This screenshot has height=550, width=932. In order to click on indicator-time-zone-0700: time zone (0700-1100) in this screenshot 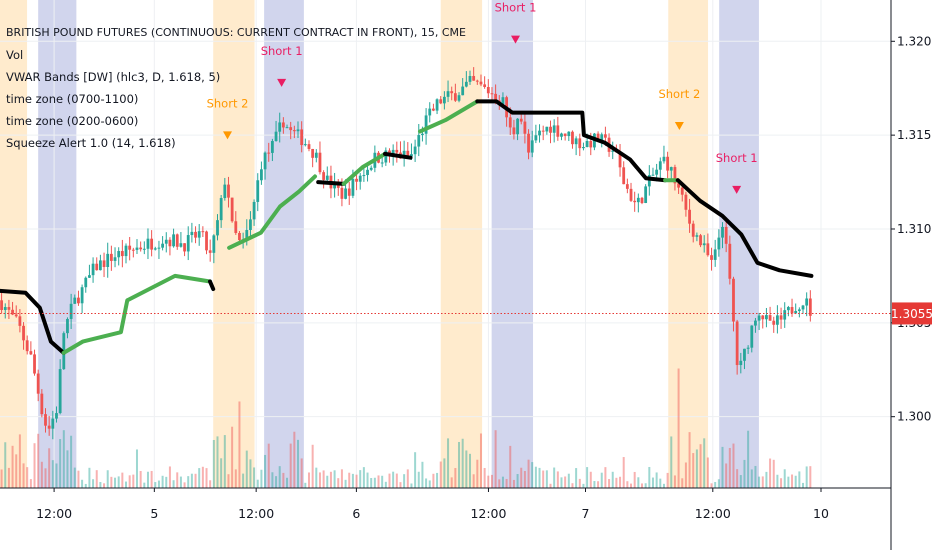, I will do `click(72, 99)`.